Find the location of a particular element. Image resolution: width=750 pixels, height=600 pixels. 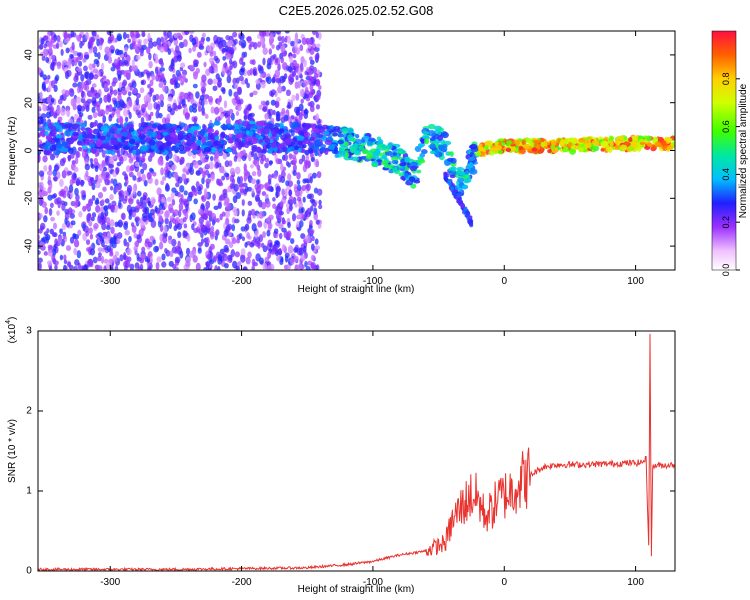

figure-title: C2E5.2026.025.02.52.G08 is located at coordinates (356, 10).